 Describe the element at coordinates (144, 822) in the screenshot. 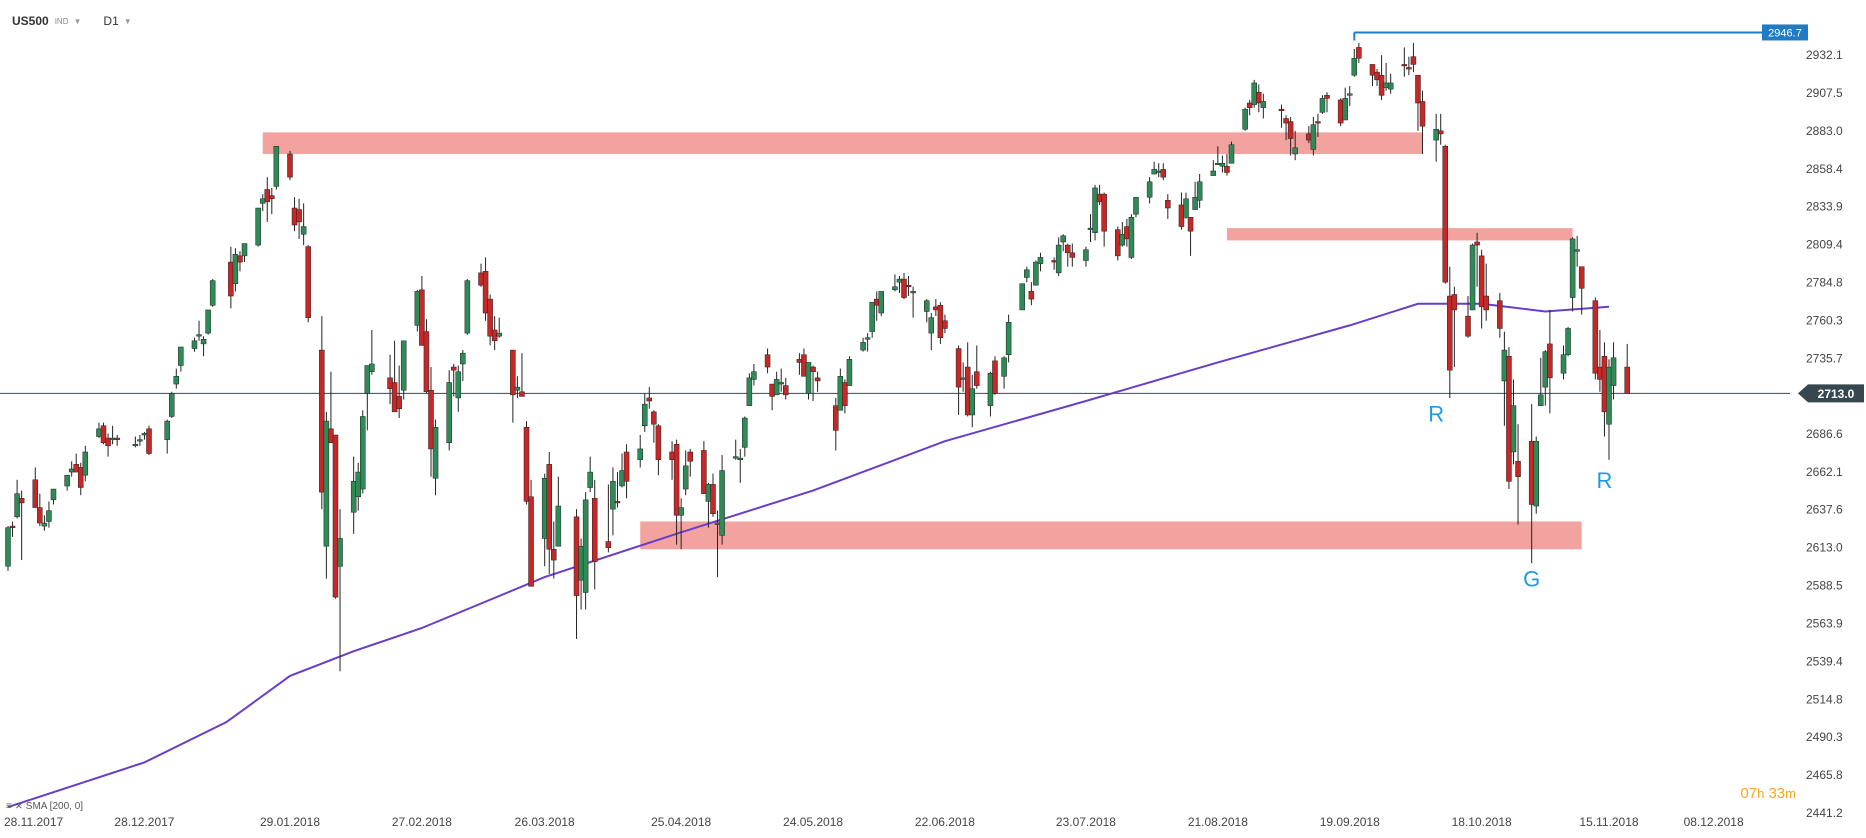

I see `x-tick-label-1: 28.12.2017` at that location.